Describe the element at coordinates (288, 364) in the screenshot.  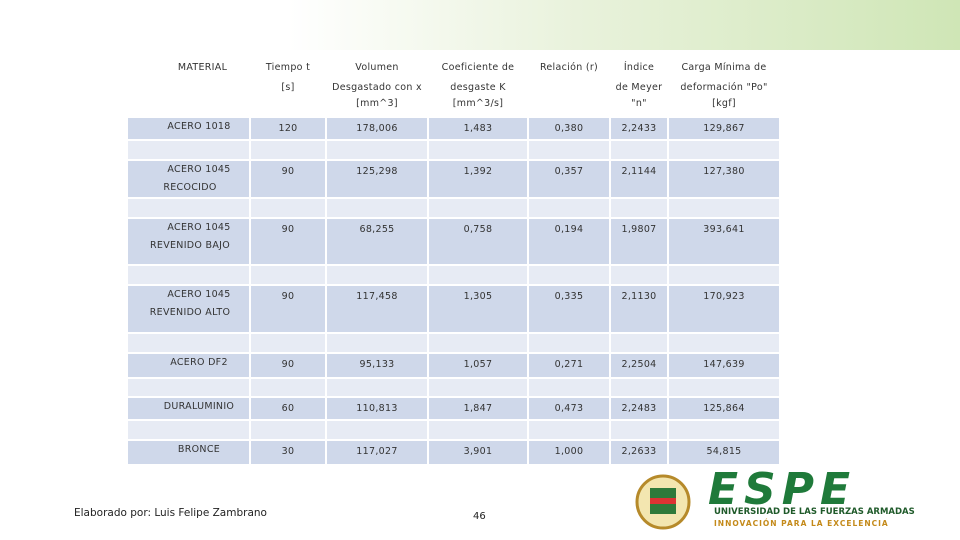
I see `value-text: 90` at that location.